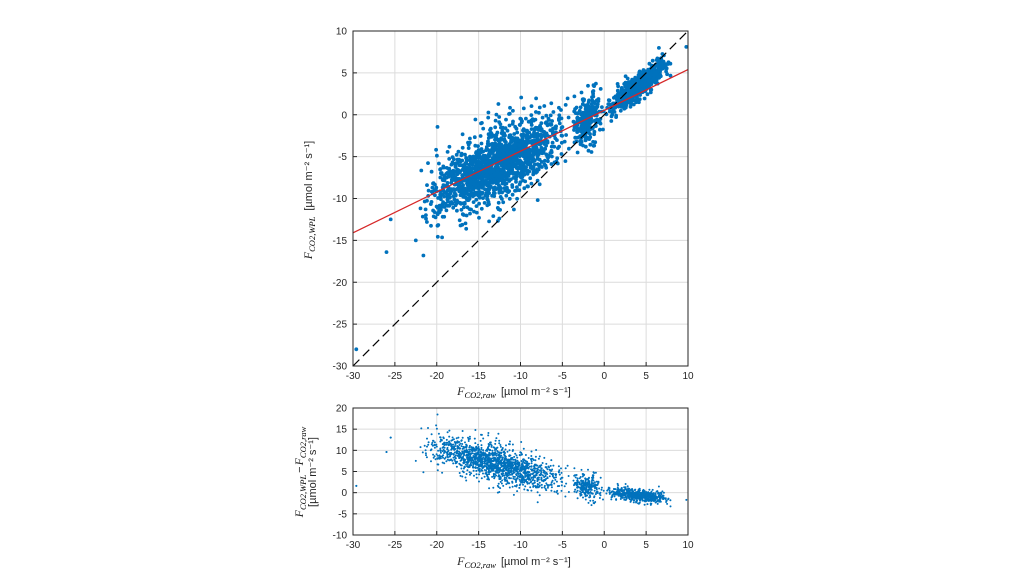 Image resolution: width=1024 pixels, height=576 pixels. What do you see at coordinates (340, 367) in the screenshot?
I see `top-y-tick-label: -30` at bounding box center [340, 367].